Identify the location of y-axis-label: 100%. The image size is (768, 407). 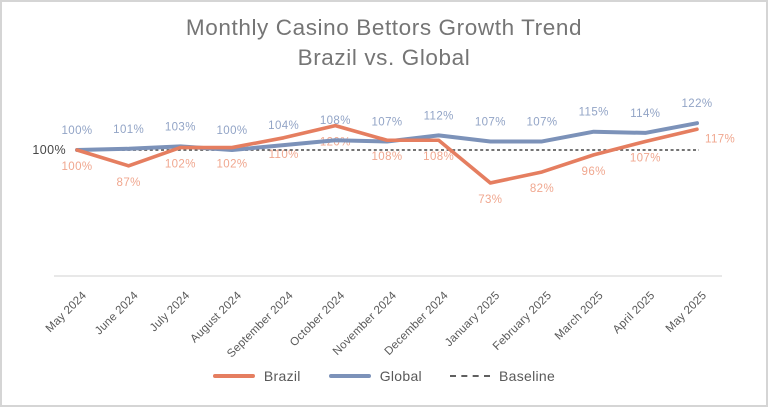
(49, 150).